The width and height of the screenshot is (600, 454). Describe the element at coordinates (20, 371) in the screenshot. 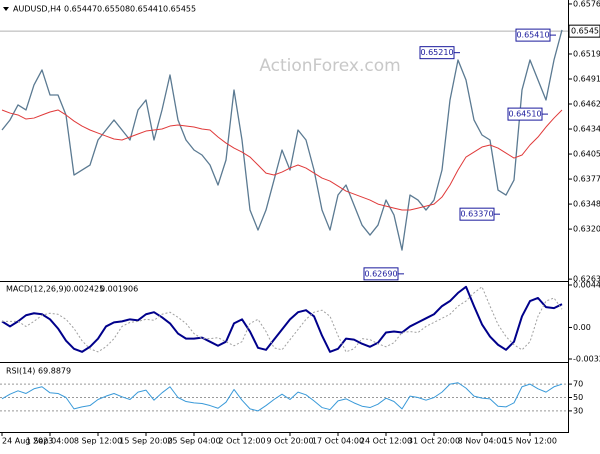

I see `rsi-title: RSI(14)` at that location.